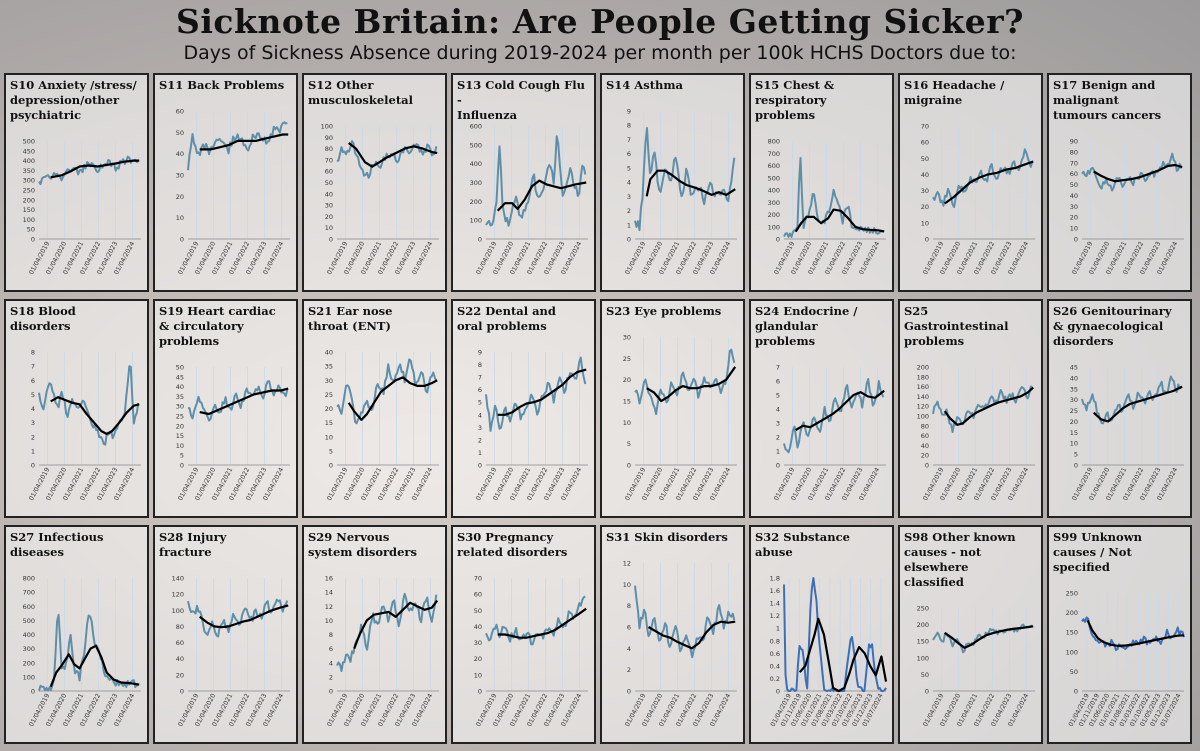  Describe the element at coordinates (775, 679) in the screenshot. I see `y-tick-label: 0.2` at that location.